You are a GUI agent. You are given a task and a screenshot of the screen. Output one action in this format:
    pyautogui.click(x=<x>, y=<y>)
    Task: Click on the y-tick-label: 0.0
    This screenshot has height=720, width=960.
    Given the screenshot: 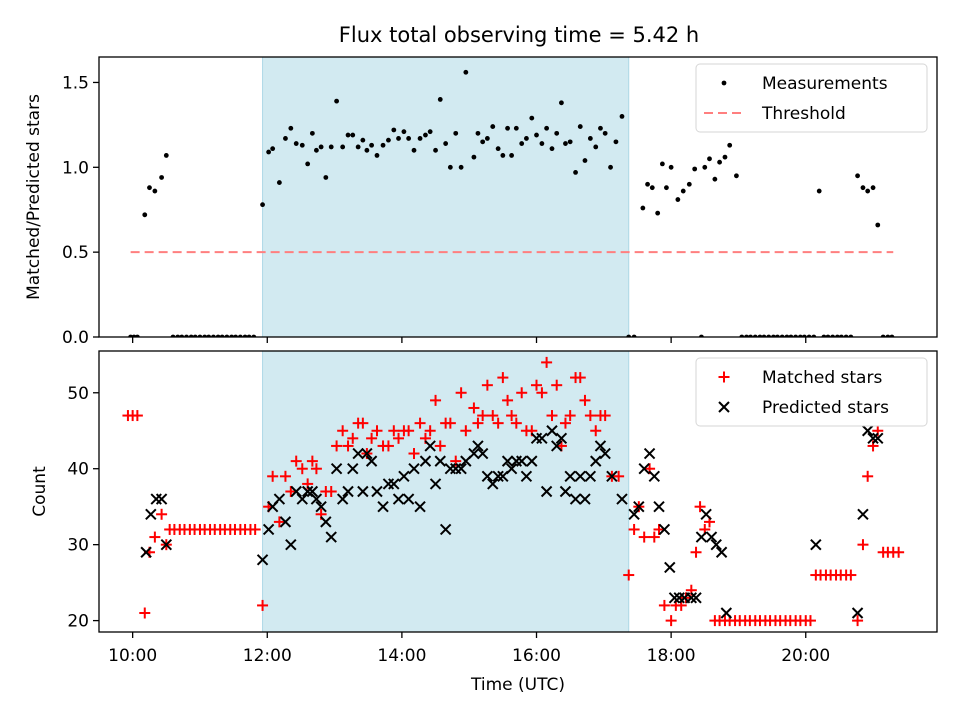 What is the action you would take?
    pyautogui.click(x=75, y=338)
    